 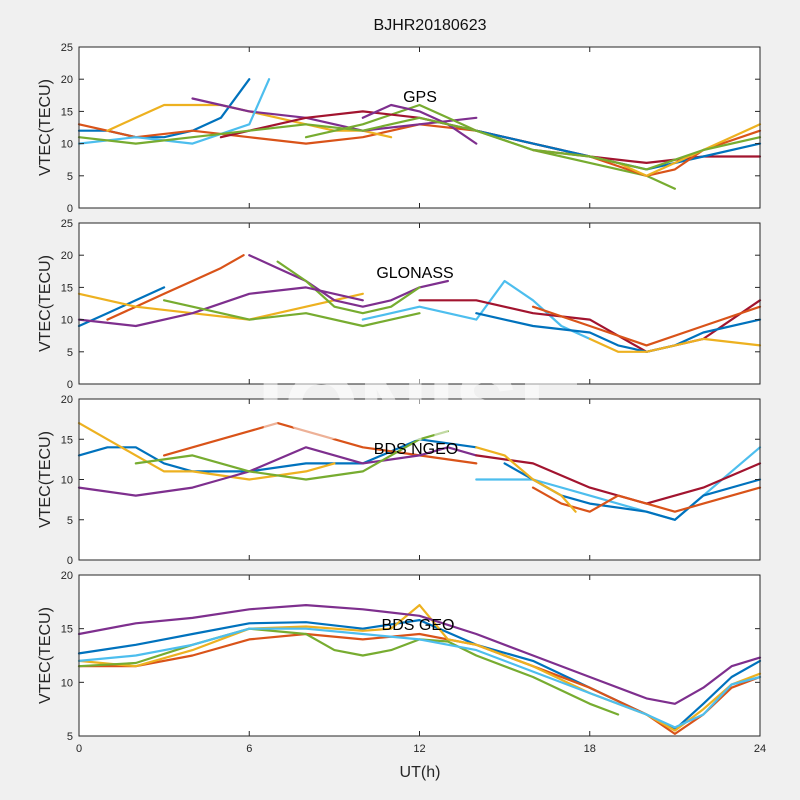 What do you see at coordinates (420, 772) in the screenshot?
I see `x-axis-label: UT(h)` at bounding box center [420, 772].